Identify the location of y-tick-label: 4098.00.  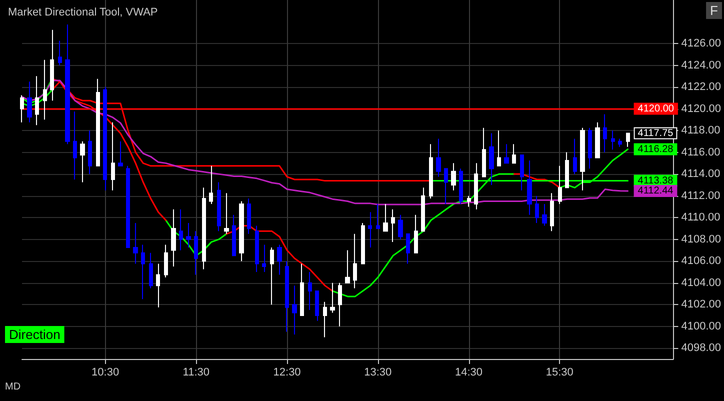
(701, 348).